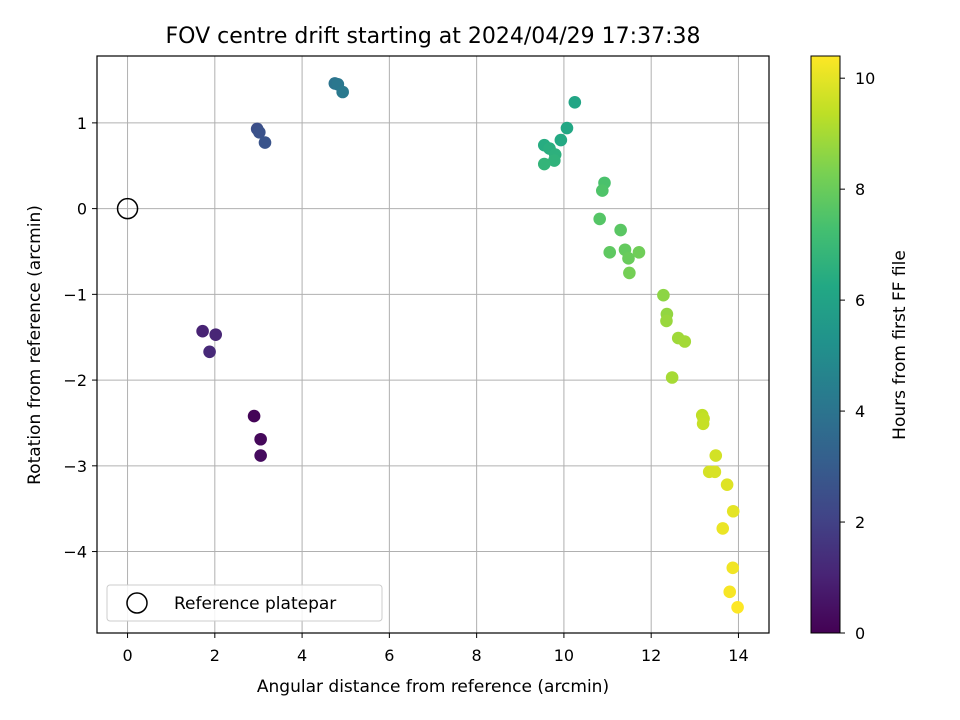  Describe the element at coordinates (75, 294) in the screenshot. I see `y-tick-label: −1` at that location.